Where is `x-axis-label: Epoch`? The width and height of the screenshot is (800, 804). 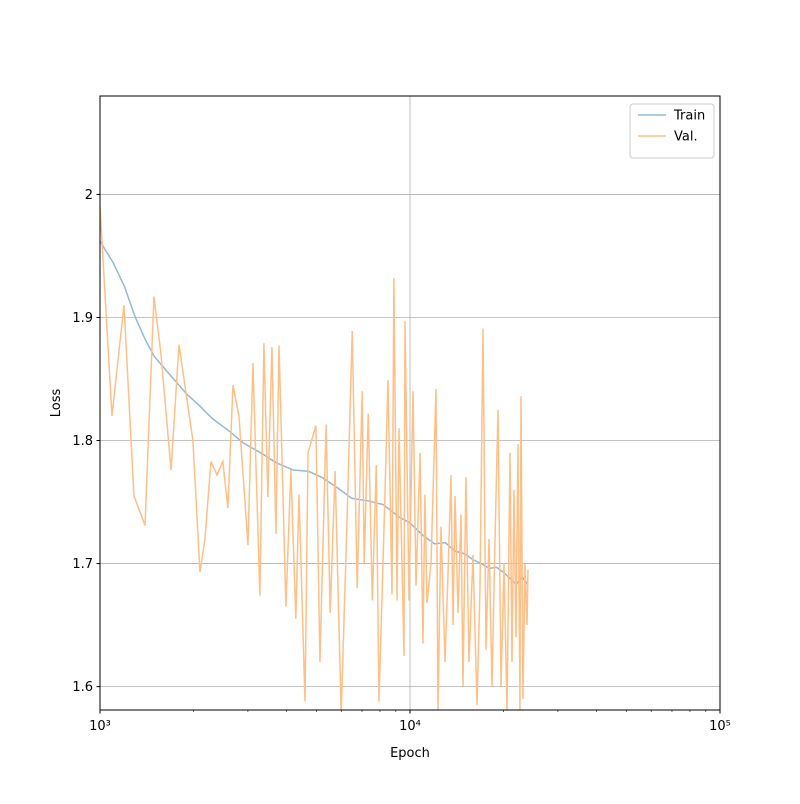
x-axis-label: Epoch is located at coordinates (410, 753).